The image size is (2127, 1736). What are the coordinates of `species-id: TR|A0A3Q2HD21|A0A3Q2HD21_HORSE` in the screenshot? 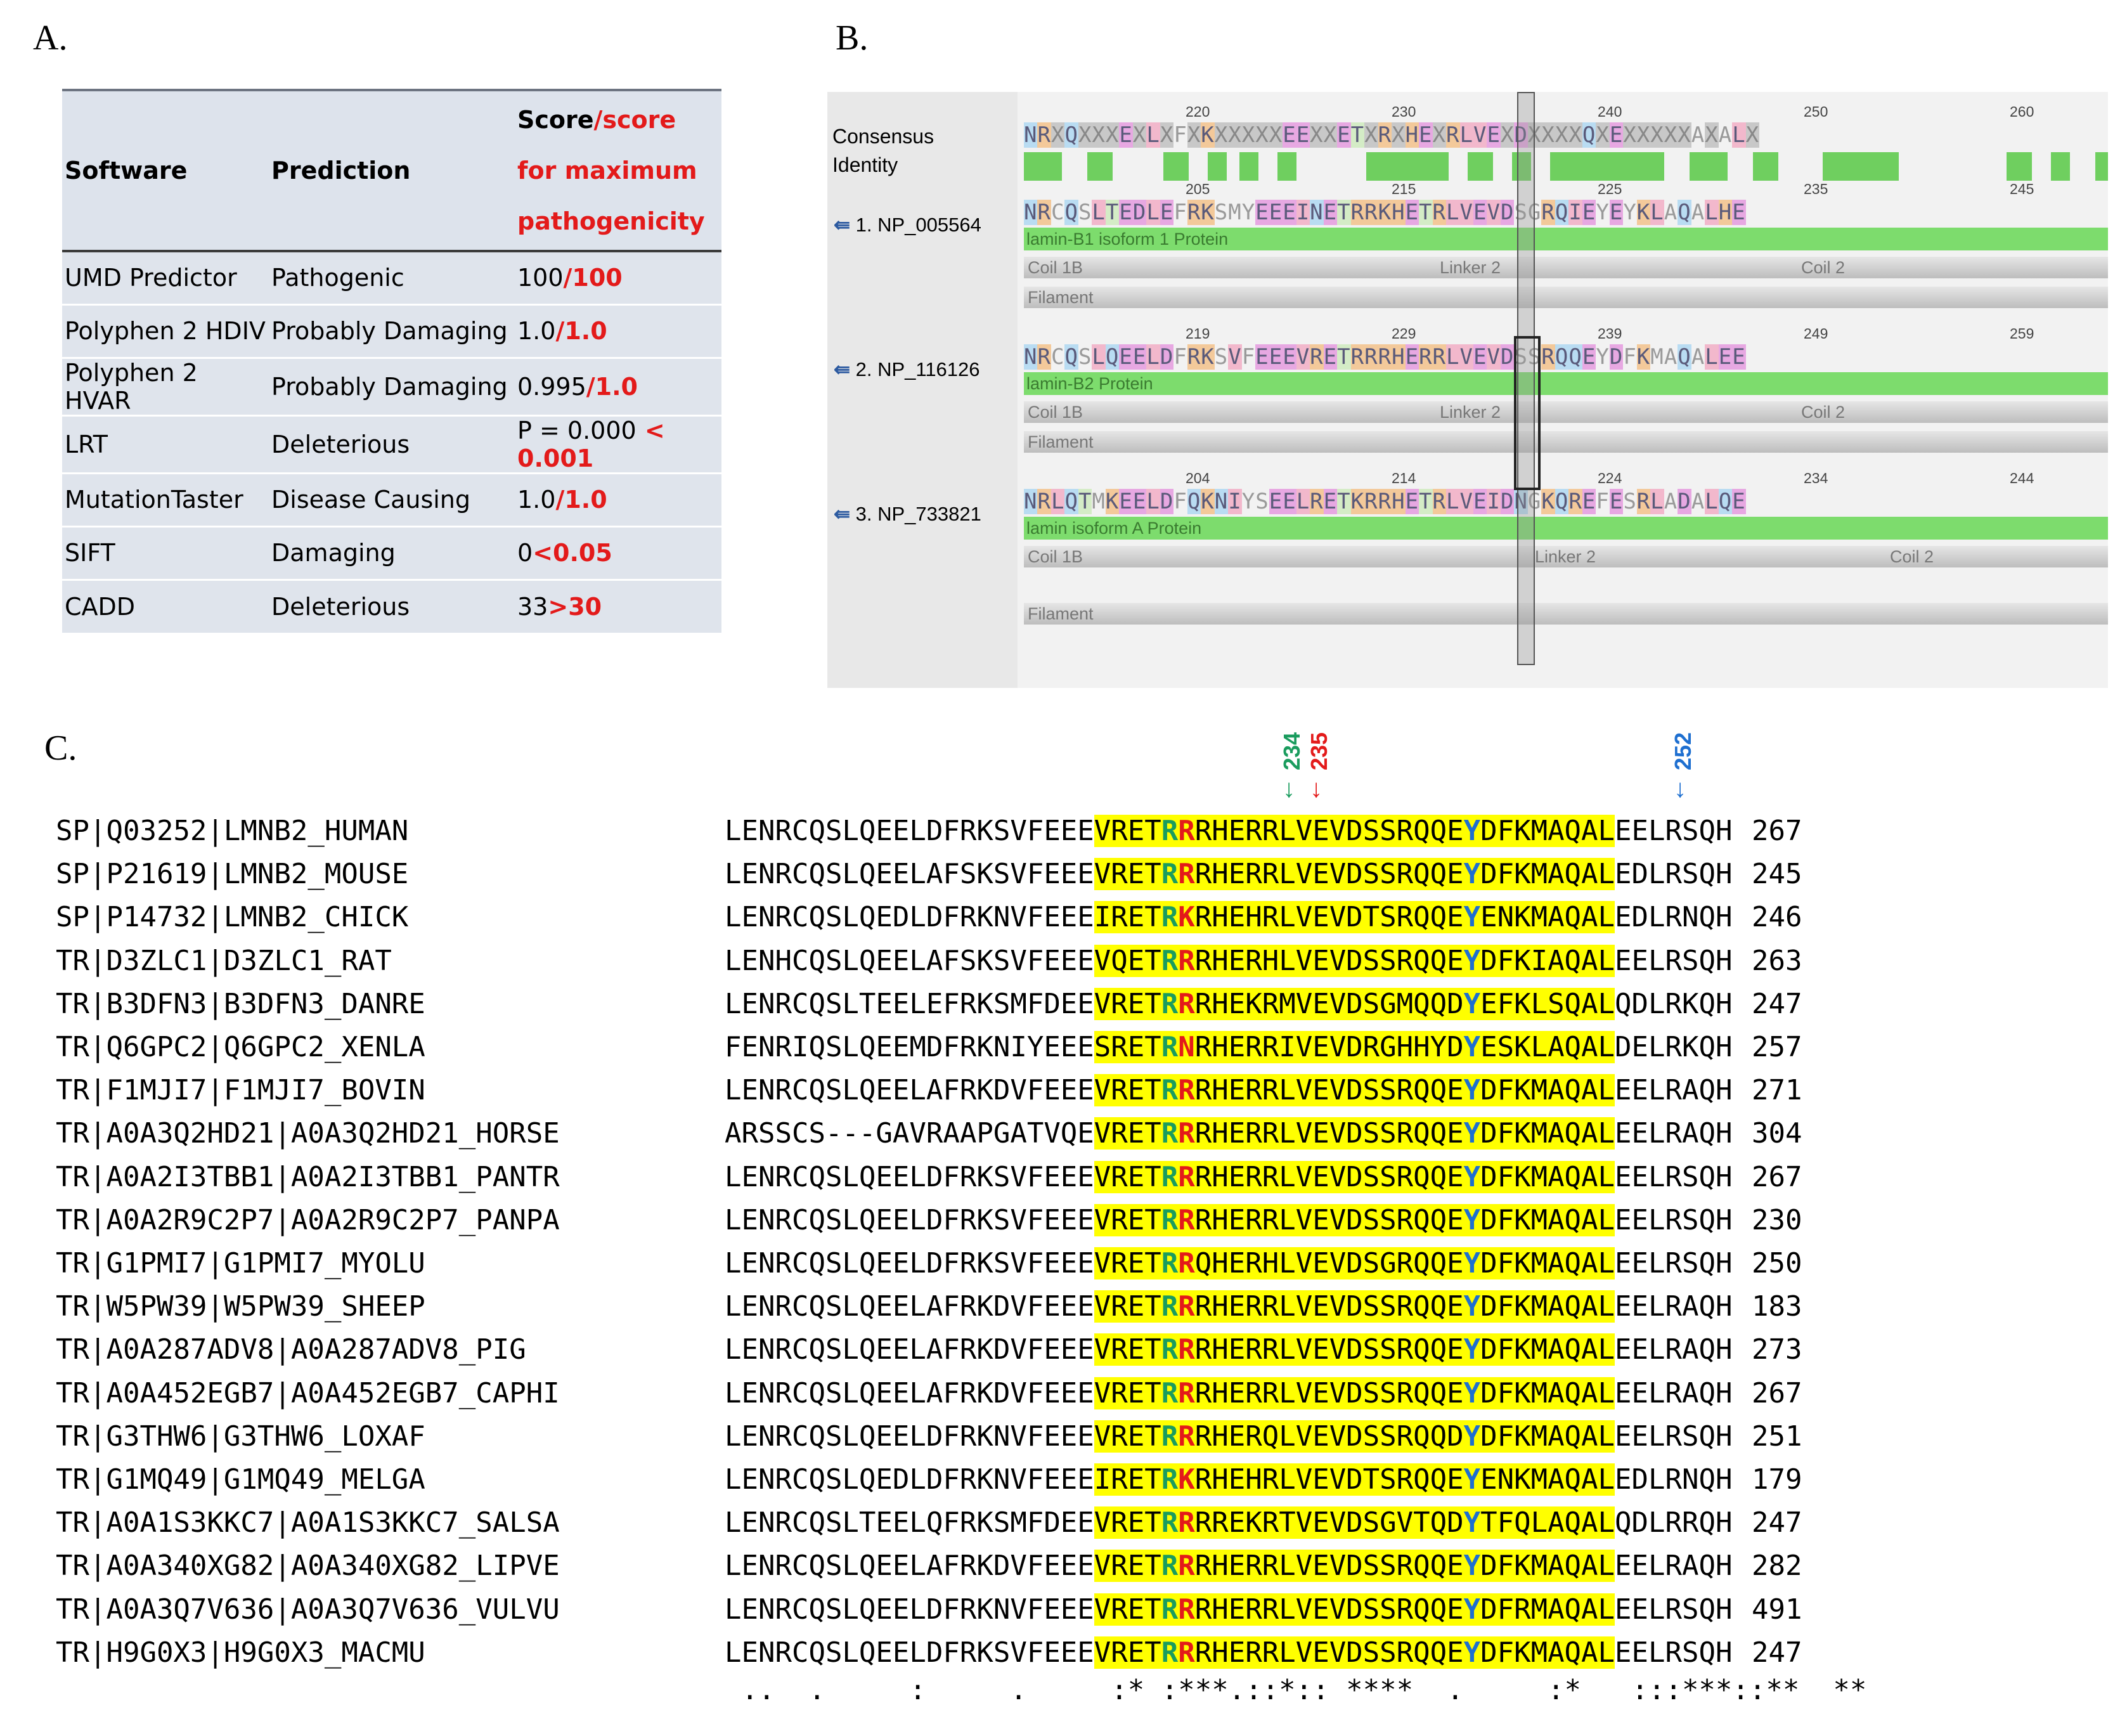 It's located at (308, 1133).